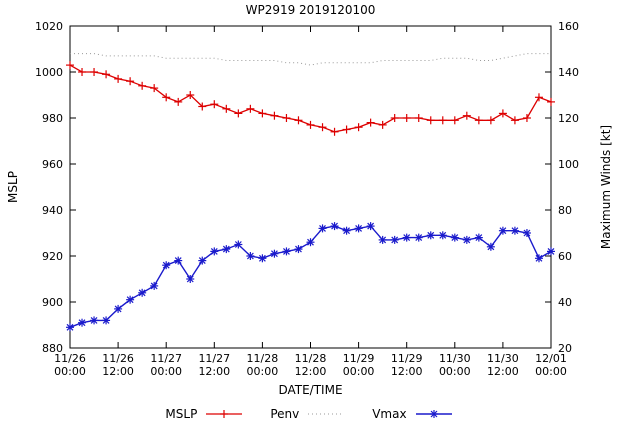  Describe the element at coordinates (52, 302) in the screenshot. I see `svg-text: 900` at that location.